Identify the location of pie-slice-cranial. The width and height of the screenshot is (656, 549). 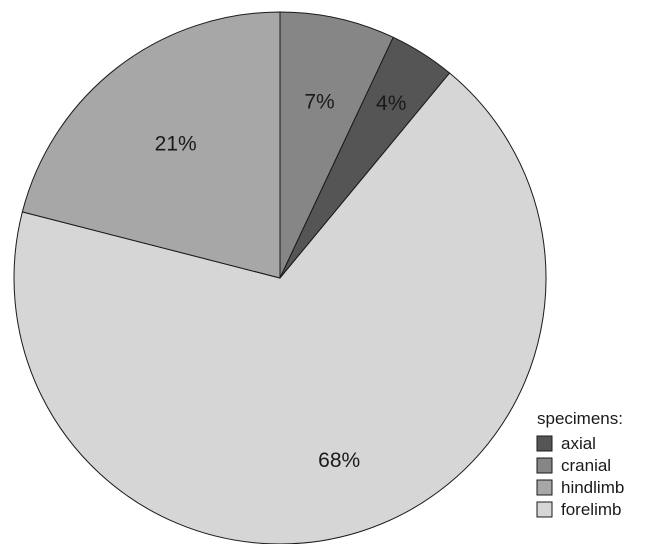
(336, 145).